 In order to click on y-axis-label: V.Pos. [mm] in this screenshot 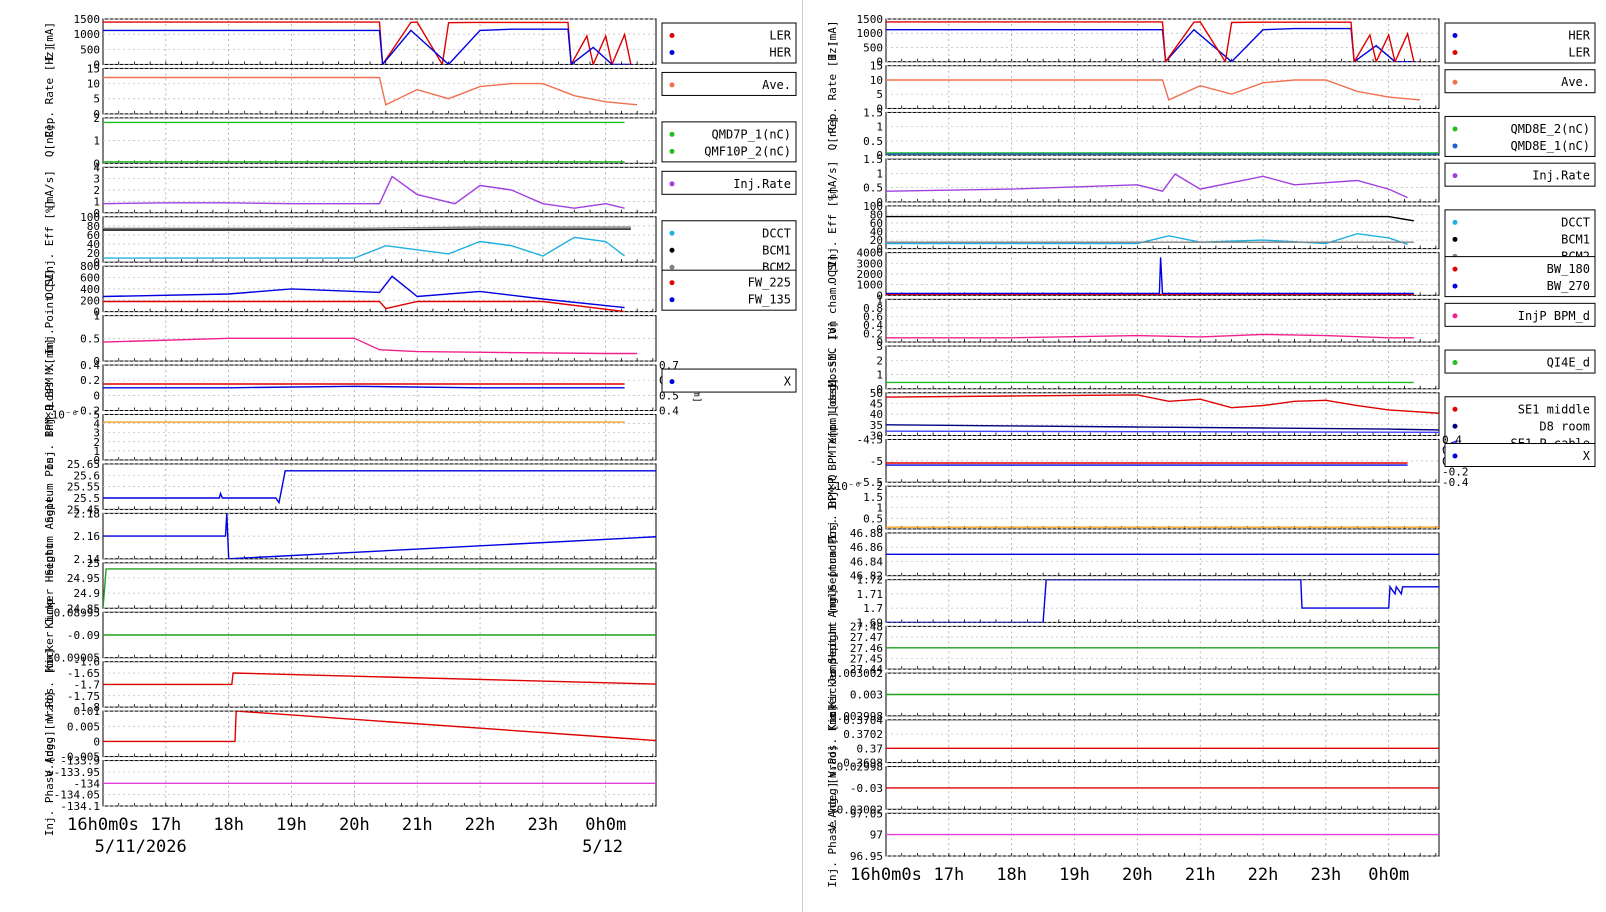, I will do `click(49, 684)`.